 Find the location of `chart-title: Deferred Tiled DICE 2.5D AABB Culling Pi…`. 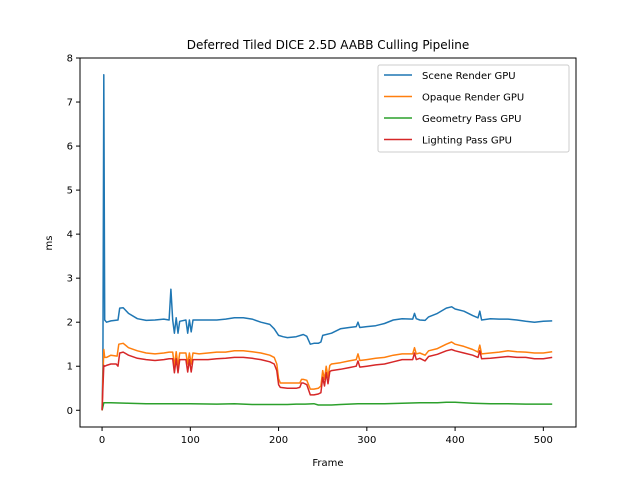

chart-title: Deferred Tiled DICE 2.5D AABB Culling Pi… is located at coordinates (328, 45).